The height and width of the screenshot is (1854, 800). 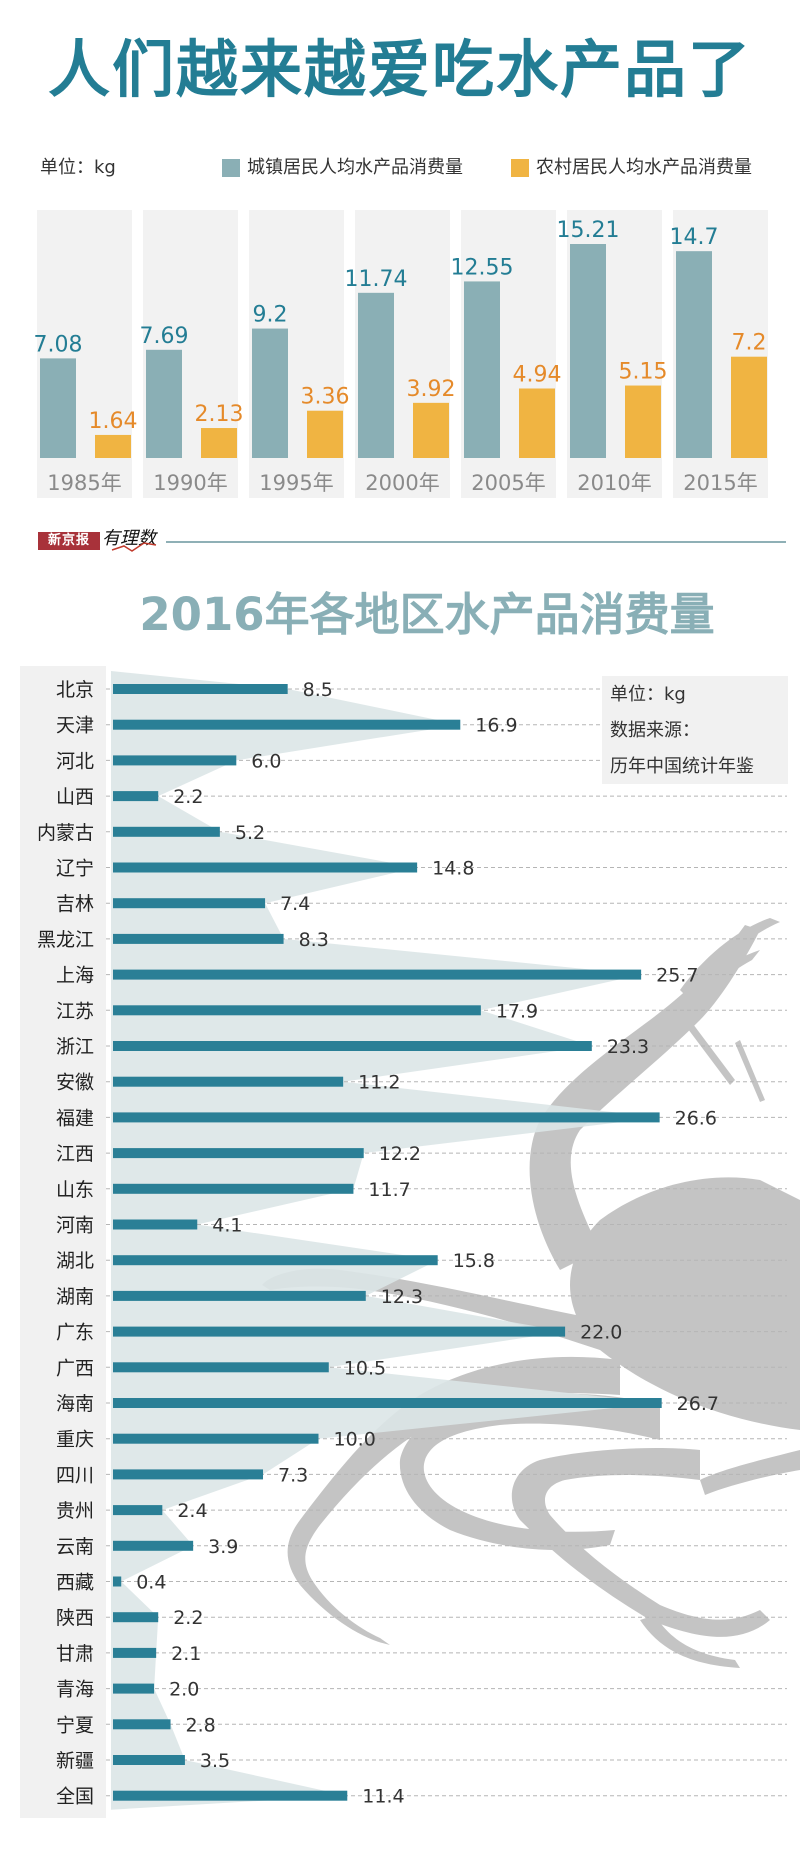 What do you see at coordinates (75, 1511) in the screenshot?
I see `region-name-label: 贵州` at bounding box center [75, 1511].